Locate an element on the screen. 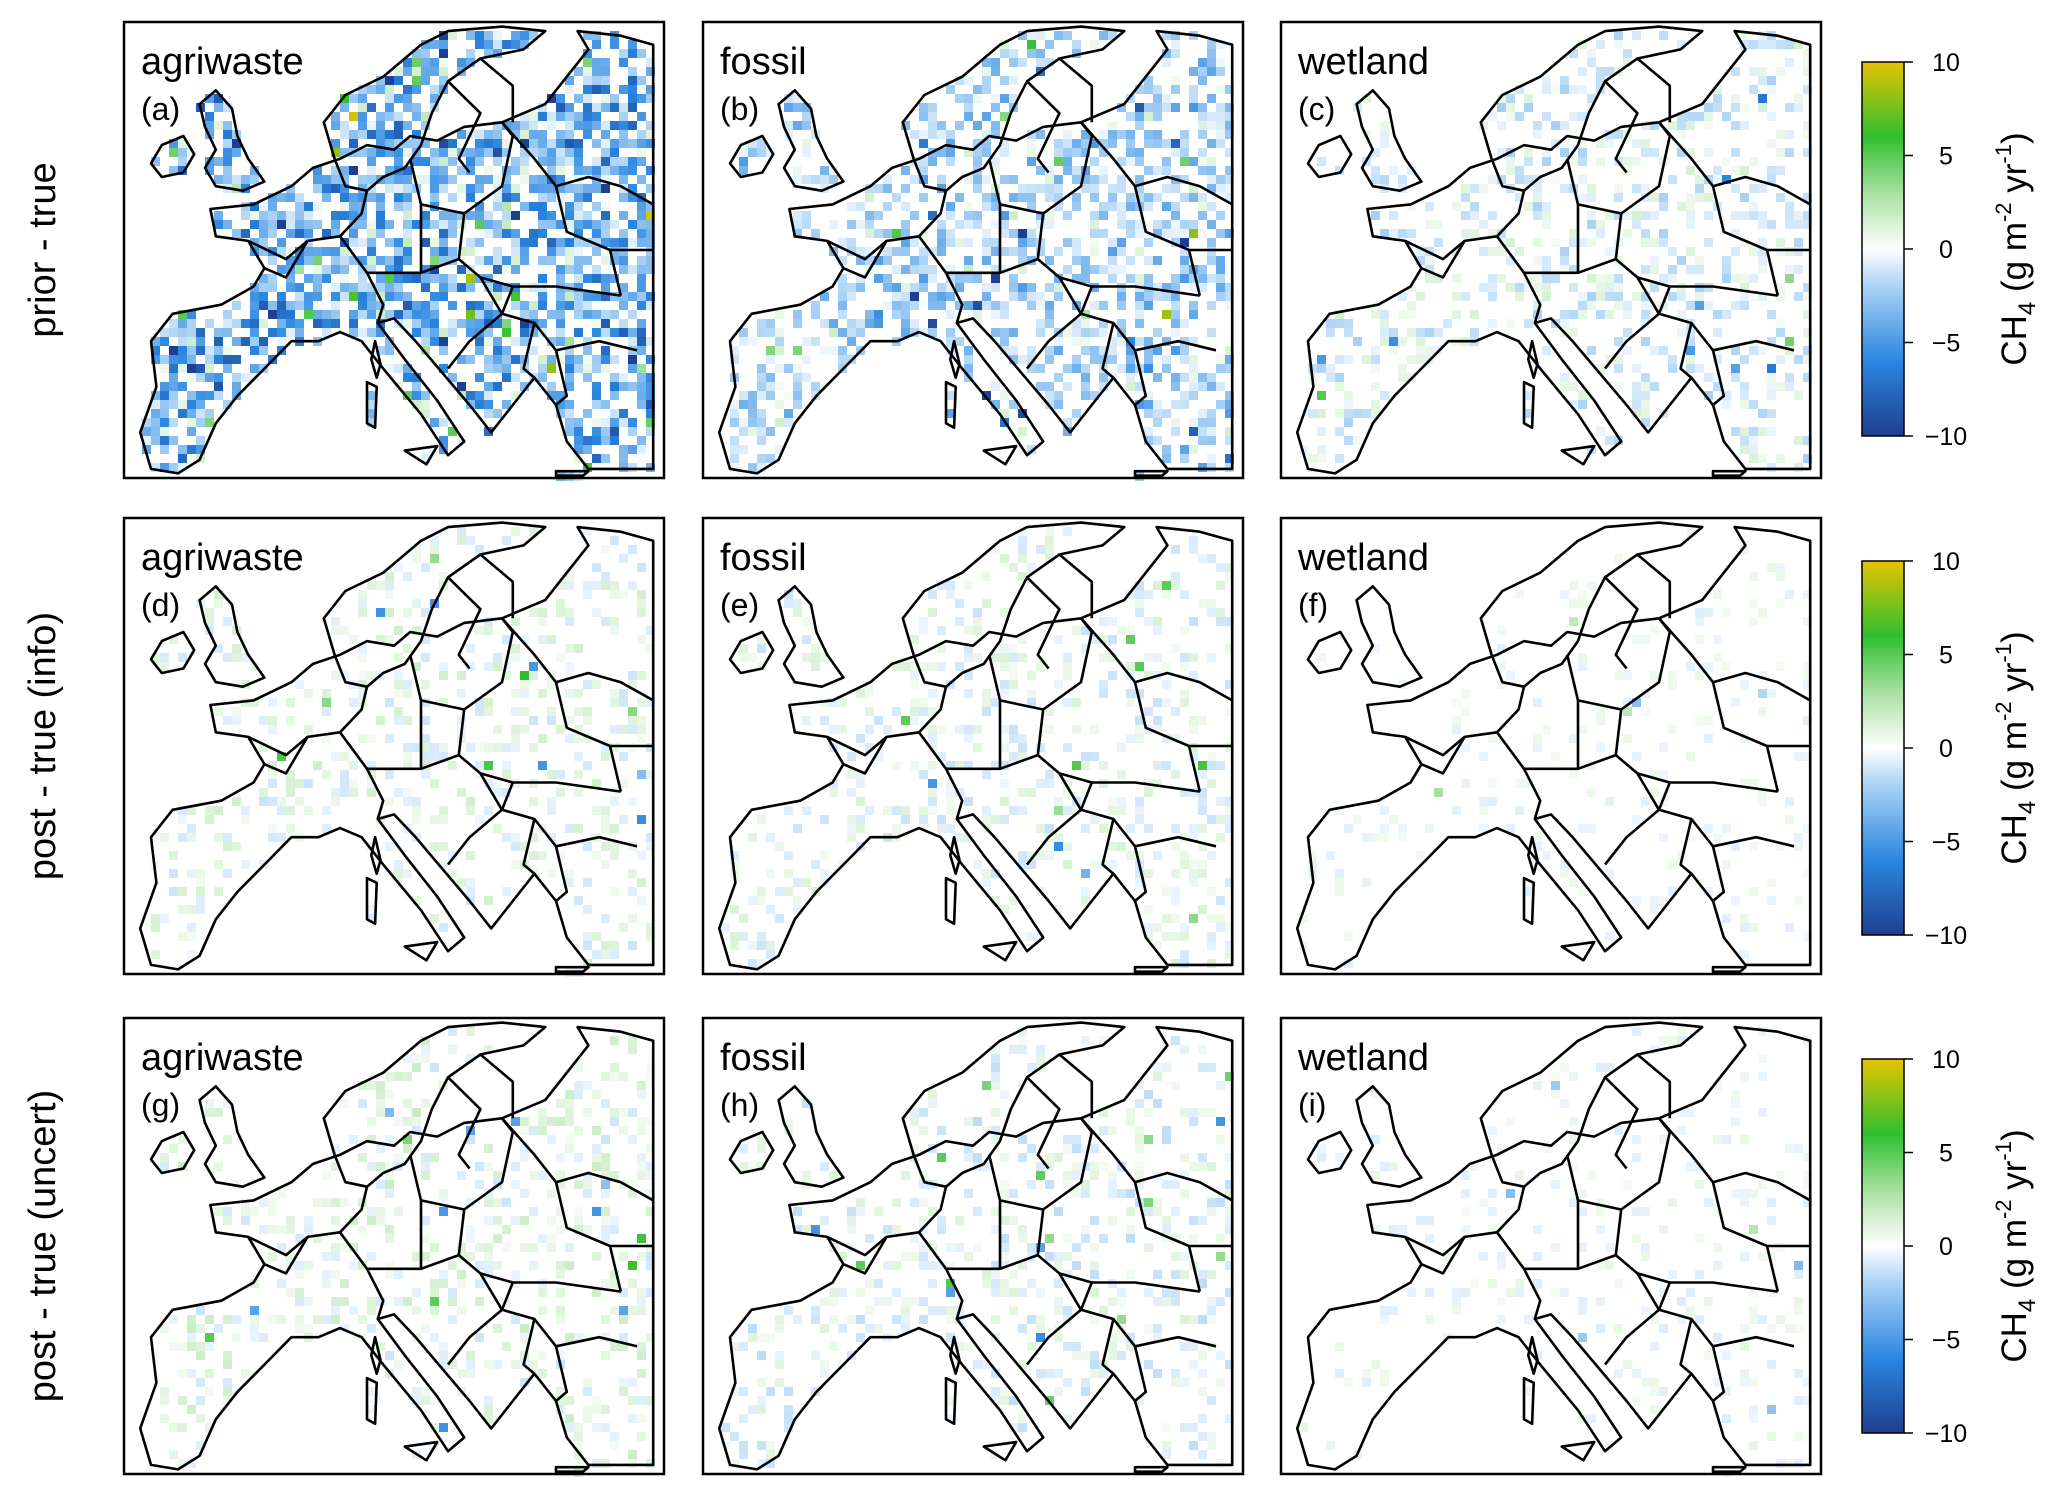 This screenshot has height=1496, width=2067. panel-letter-label: (d) is located at coordinates (160, 605).